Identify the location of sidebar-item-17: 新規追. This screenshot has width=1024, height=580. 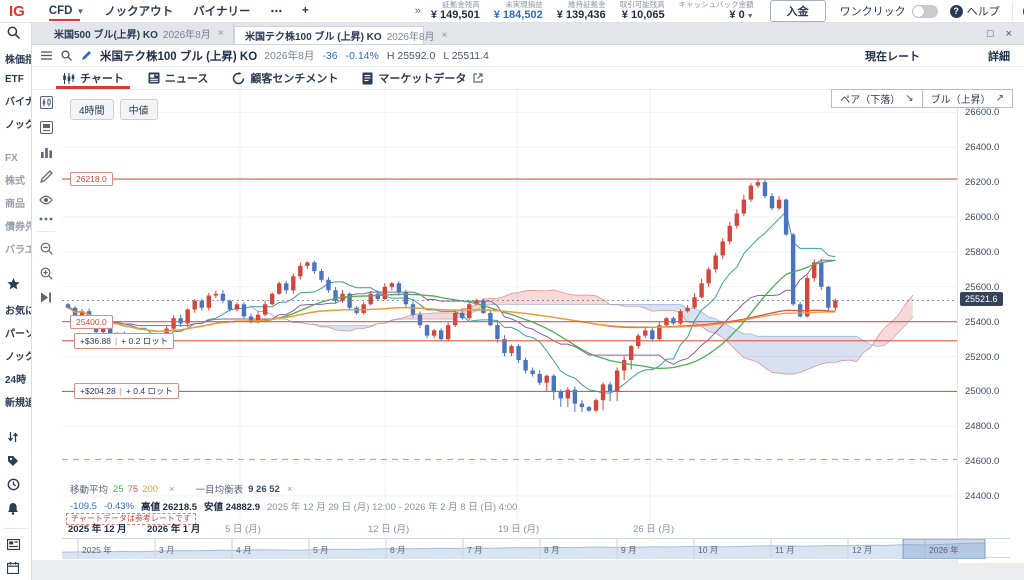
(18, 403).